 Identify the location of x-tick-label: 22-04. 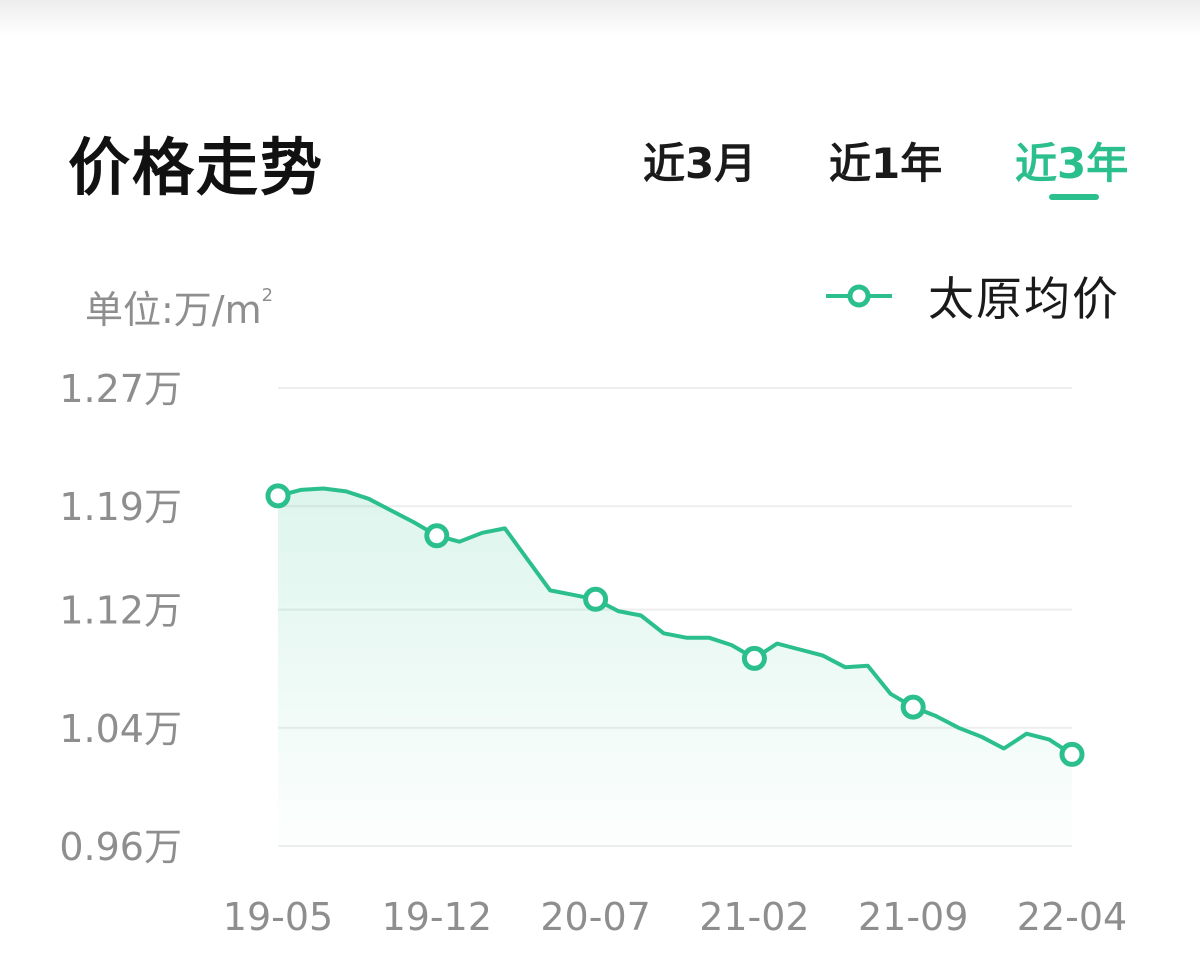
(1072, 917).